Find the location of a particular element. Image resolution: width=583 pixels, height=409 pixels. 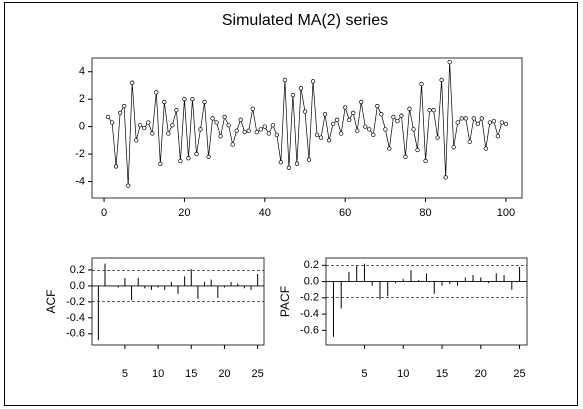

y-tick-label: -0.6 is located at coordinates (309, 330).